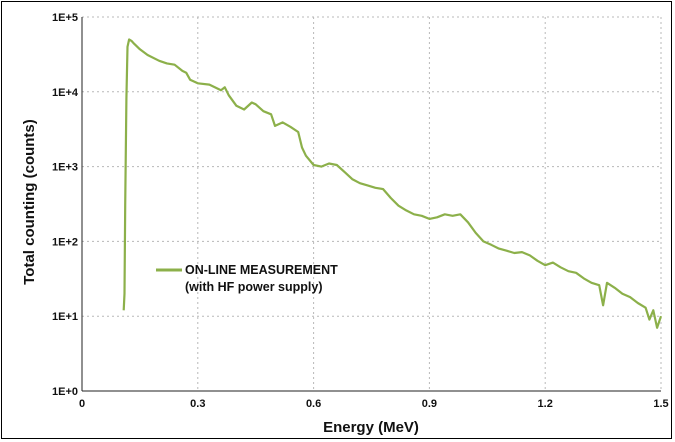  What do you see at coordinates (65, 18) in the screenshot?
I see `y-tick-label: 1E+5` at bounding box center [65, 18].